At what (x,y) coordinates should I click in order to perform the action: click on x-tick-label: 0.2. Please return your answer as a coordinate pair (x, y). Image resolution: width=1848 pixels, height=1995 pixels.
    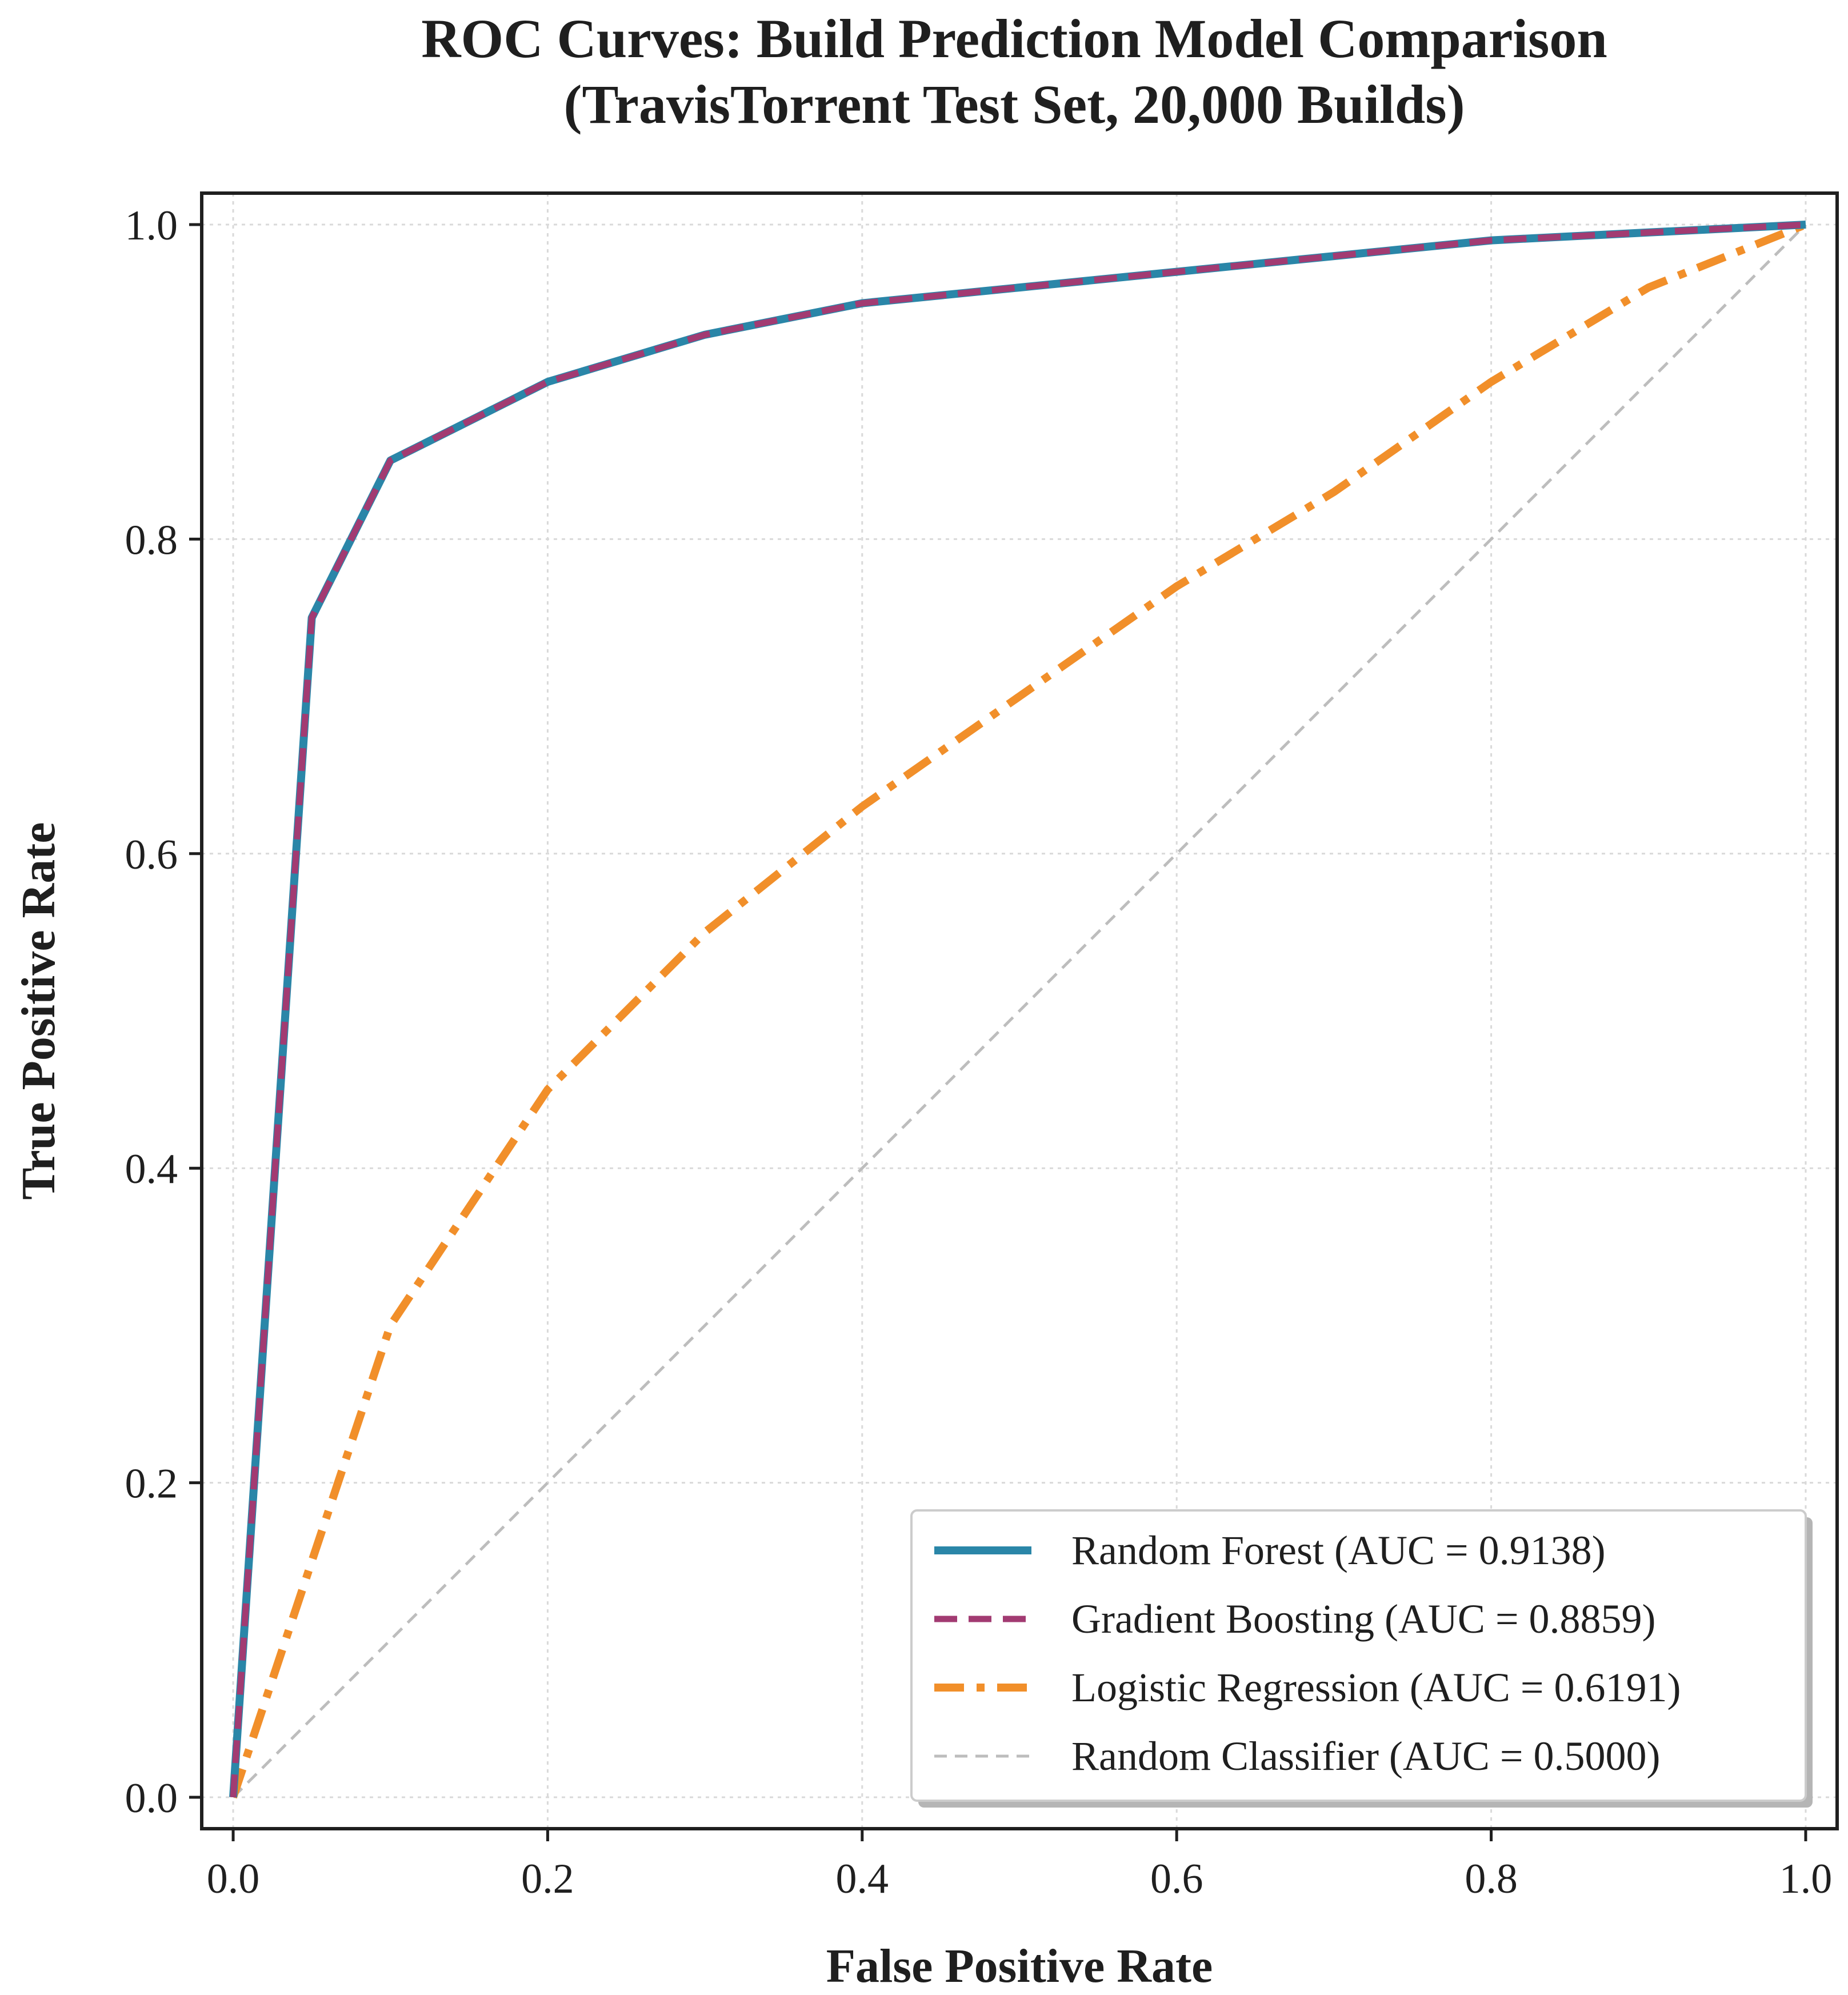
    Looking at the image, I should click on (547, 1879).